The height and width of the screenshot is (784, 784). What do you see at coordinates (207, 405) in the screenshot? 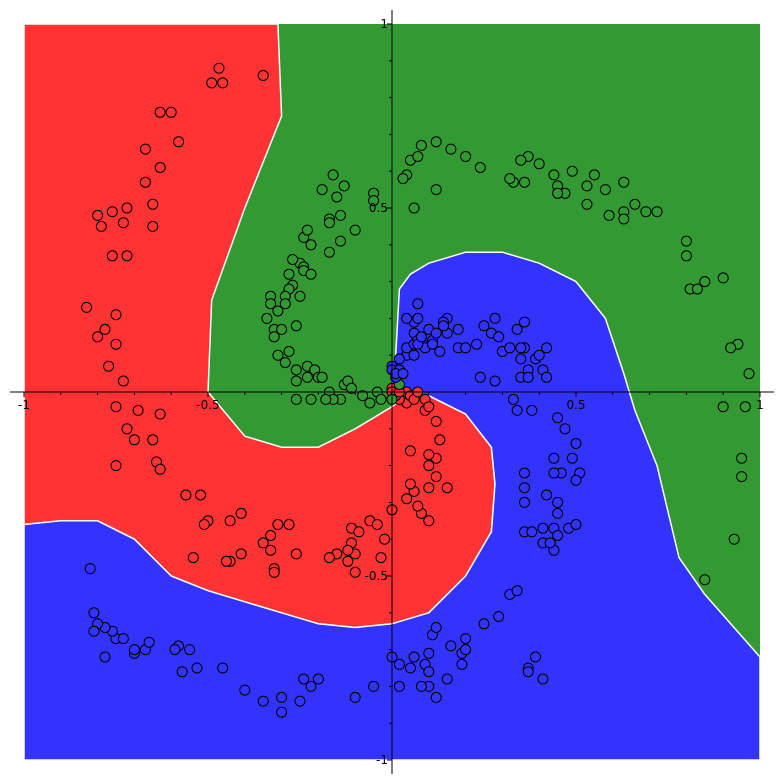
I see `x-tick-label: -0.5` at bounding box center [207, 405].